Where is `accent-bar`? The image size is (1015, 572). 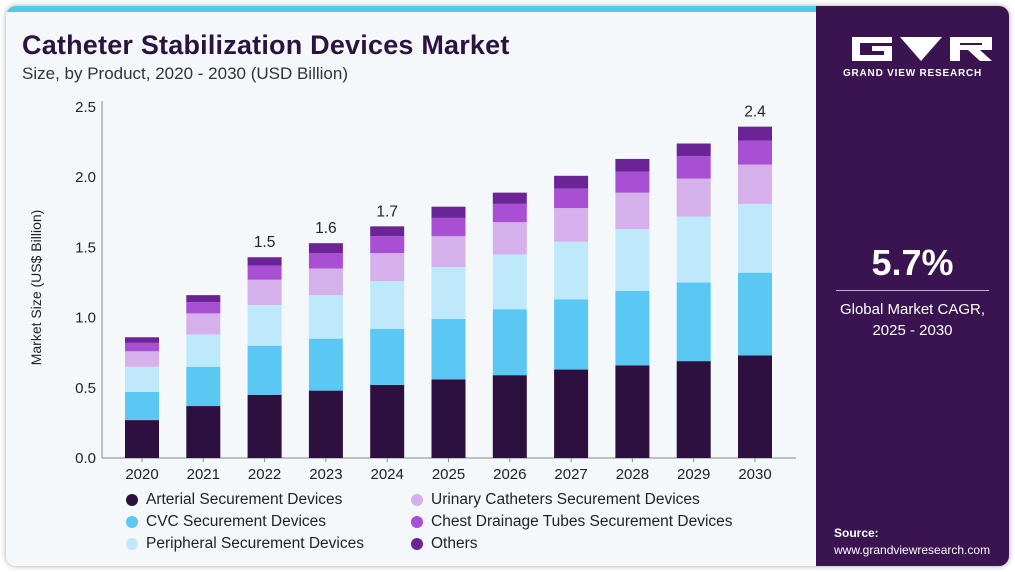 accent-bar is located at coordinates (411, 9).